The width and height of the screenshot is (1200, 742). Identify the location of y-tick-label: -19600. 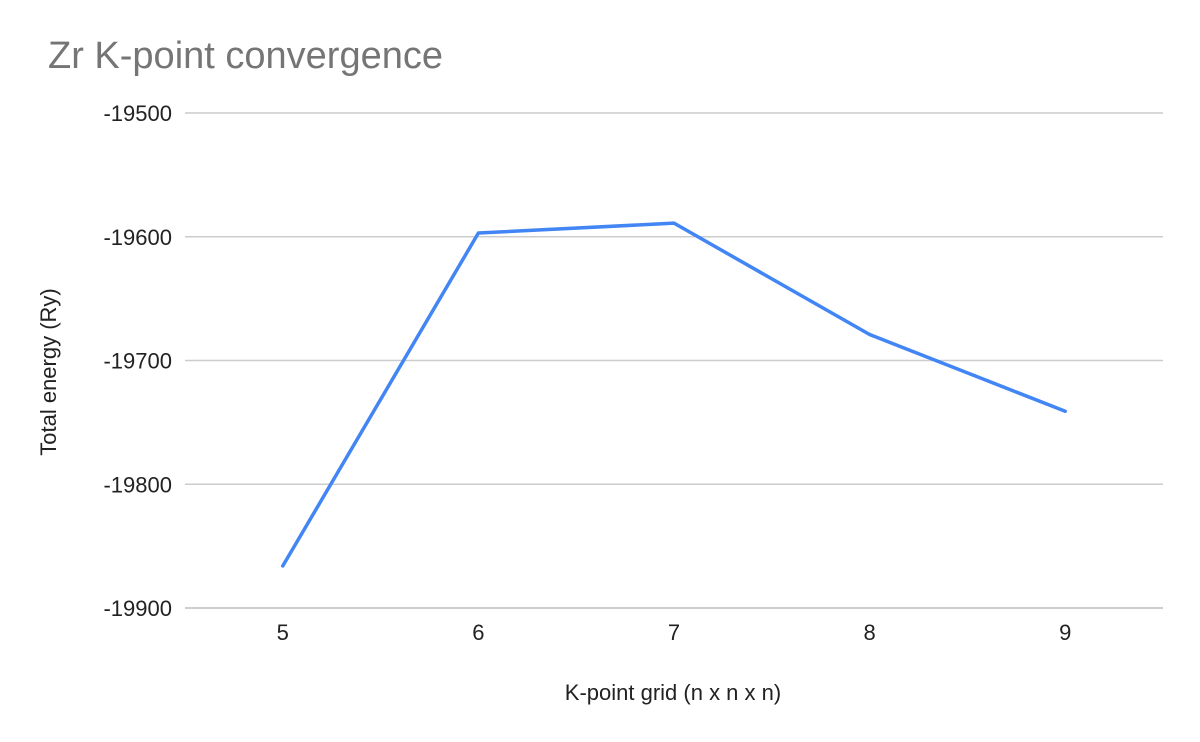
(137, 237).